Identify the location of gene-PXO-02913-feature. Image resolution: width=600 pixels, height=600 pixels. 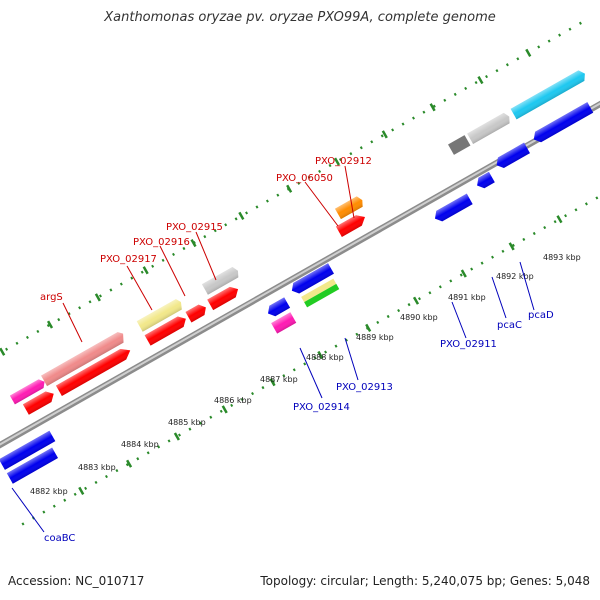
(320, 293).